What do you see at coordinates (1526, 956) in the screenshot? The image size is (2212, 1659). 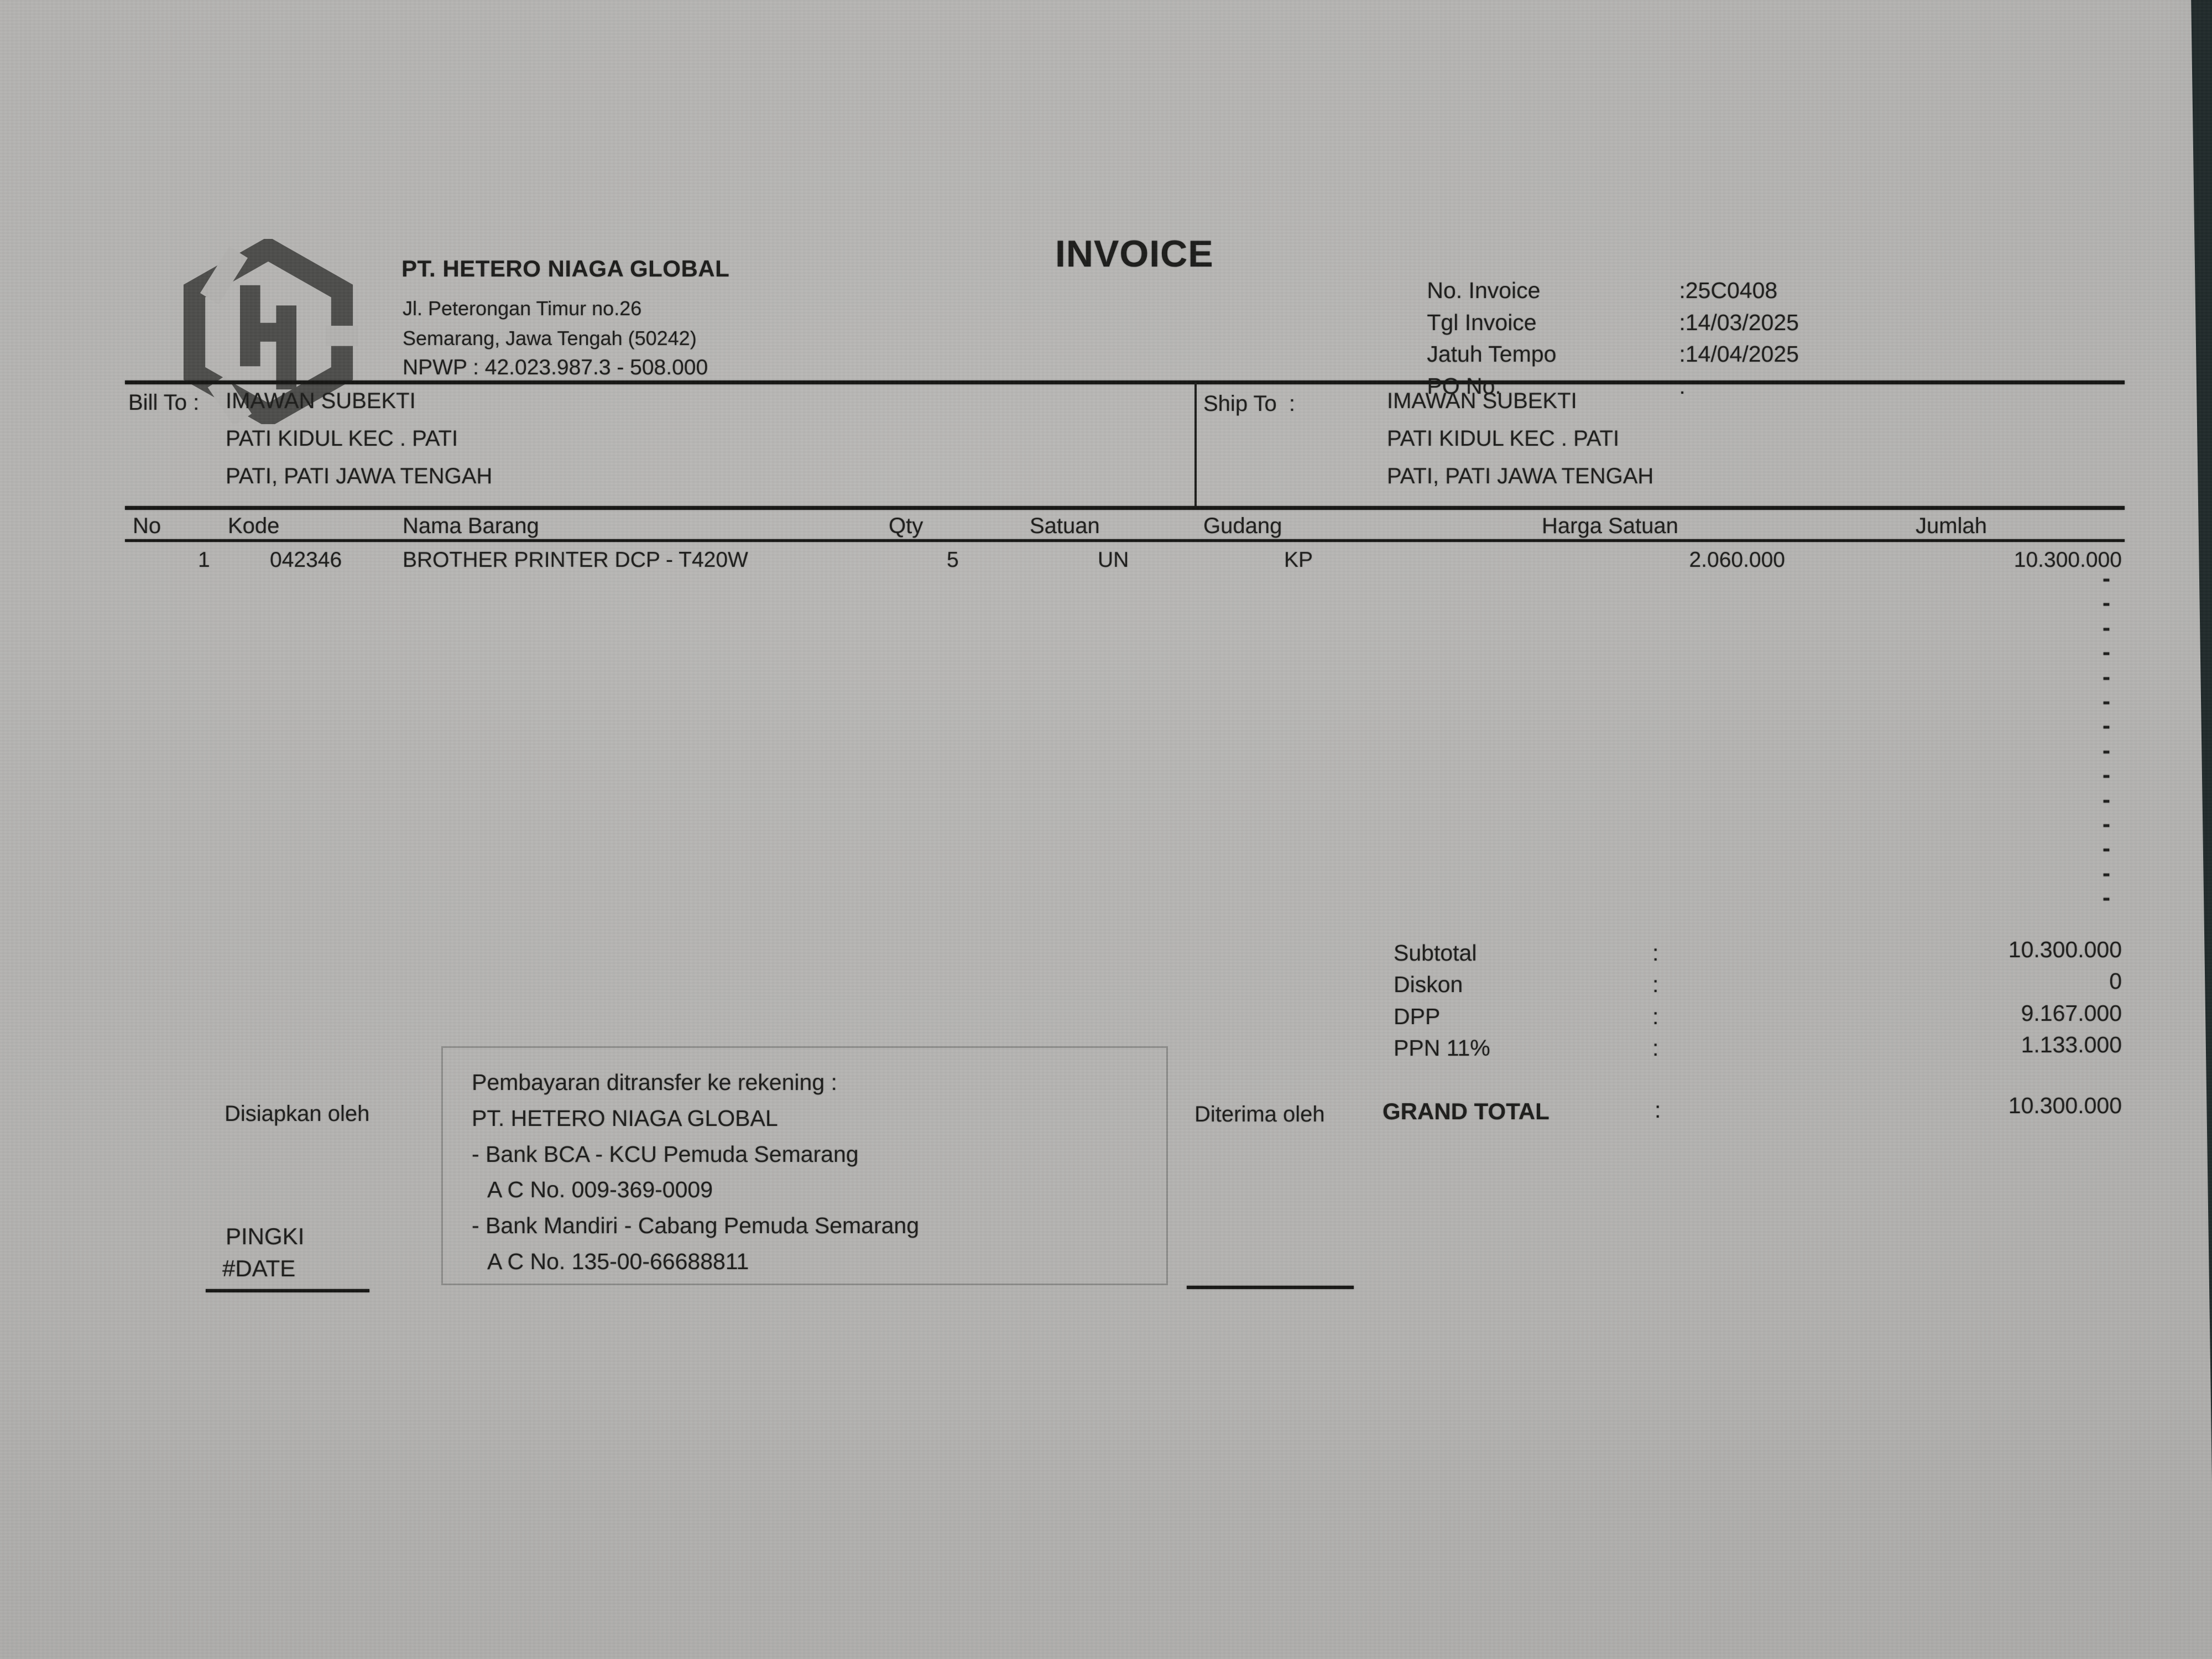 I see `subtotal-row: Subtotal:` at bounding box center [1526, 956].